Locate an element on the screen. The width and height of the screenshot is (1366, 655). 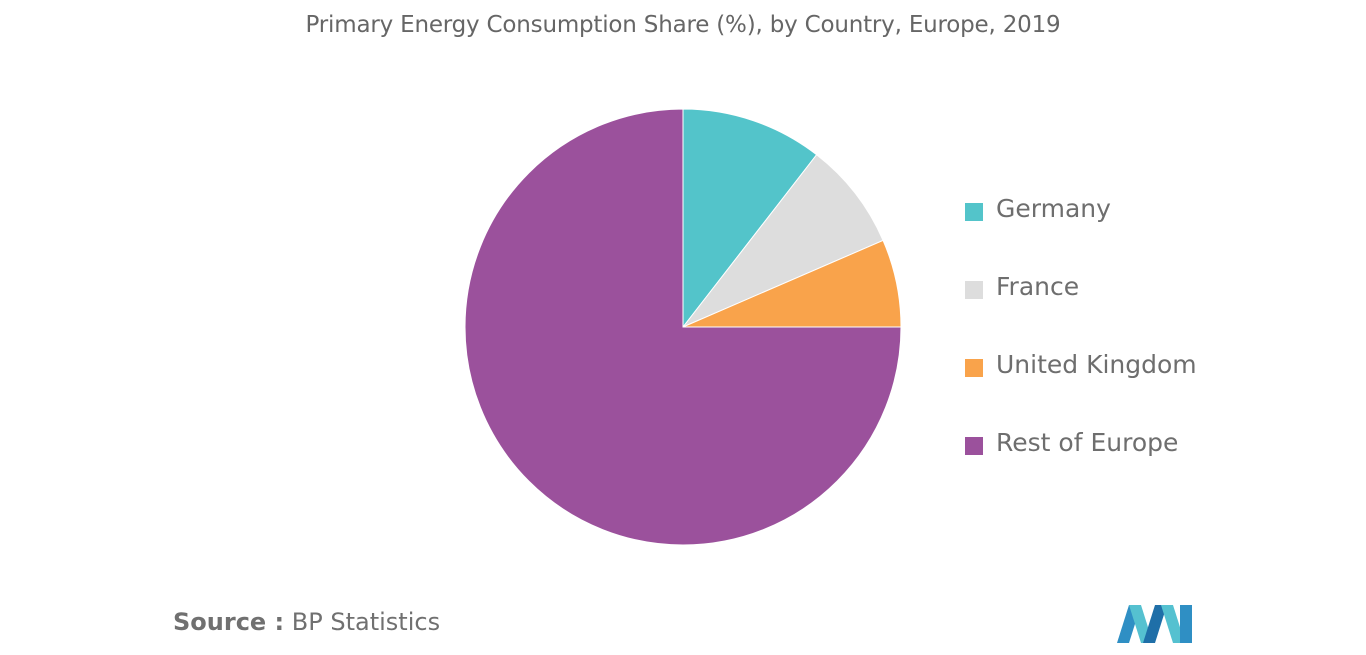
mordor-intelligence-logo-icon is located at coordinates (1154, 624).